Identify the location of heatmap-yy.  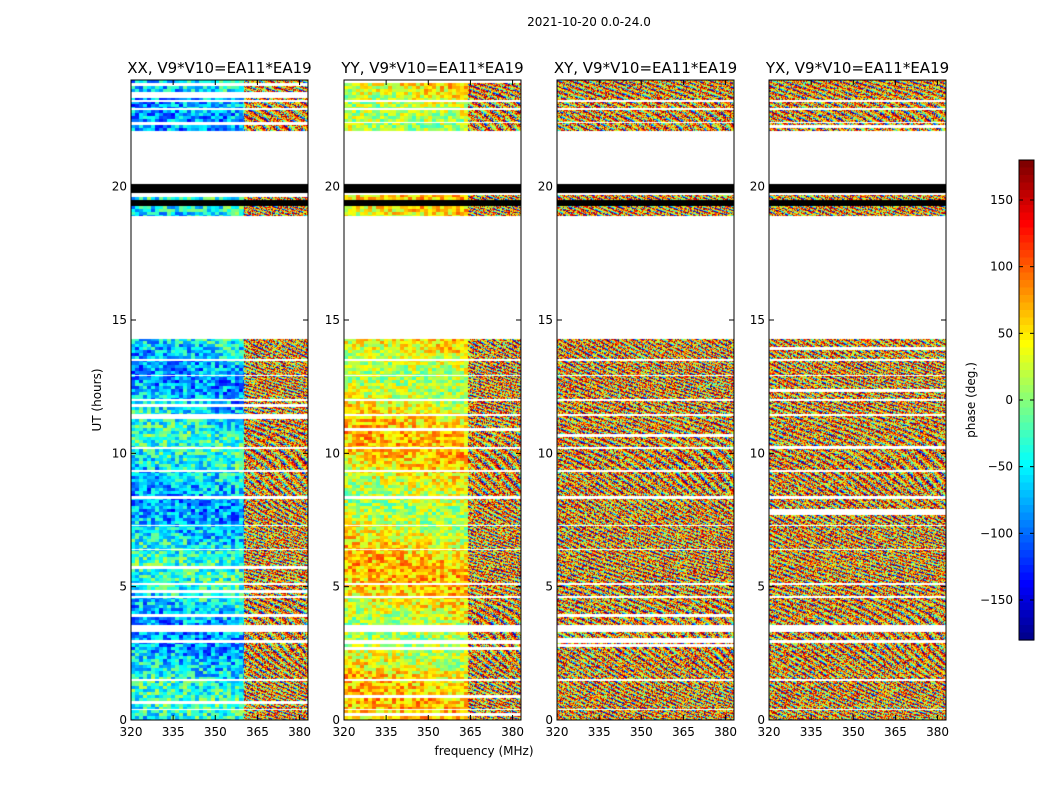
(432, 400).